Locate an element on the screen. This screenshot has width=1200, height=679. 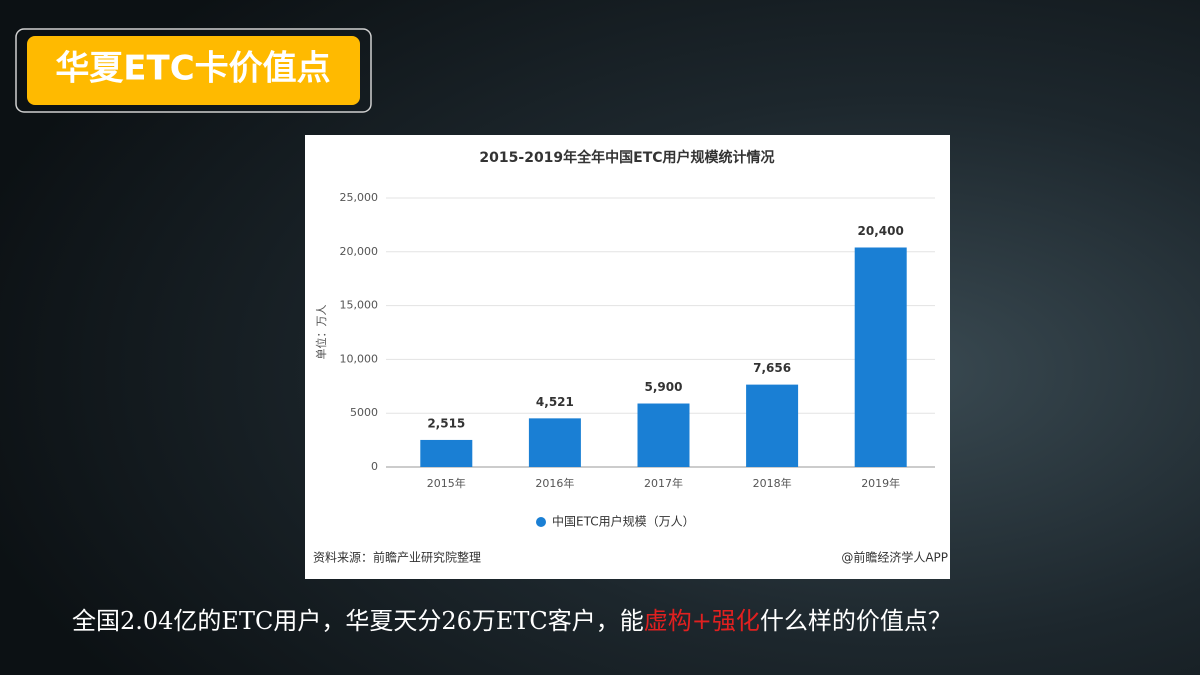
y-tick-label: 15,000 is located at coordinates (359, 305).